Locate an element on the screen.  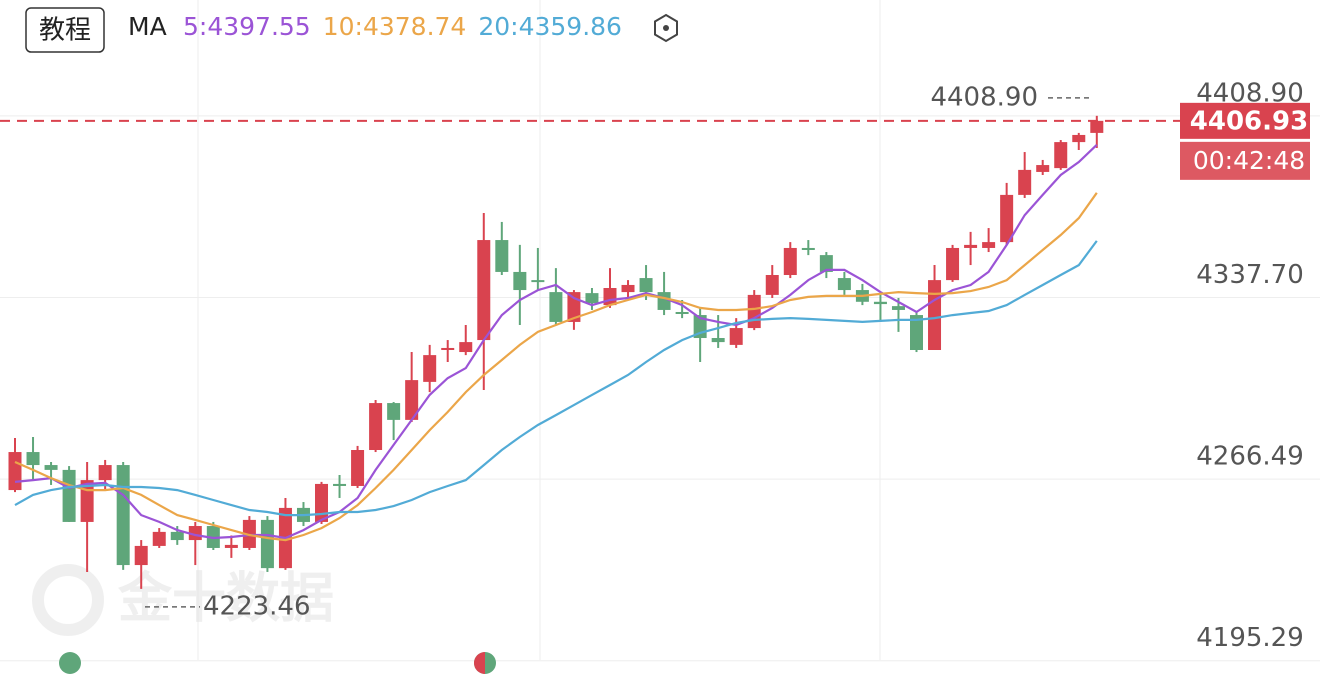
ma-label: MA is located at coordinates (147, 26).